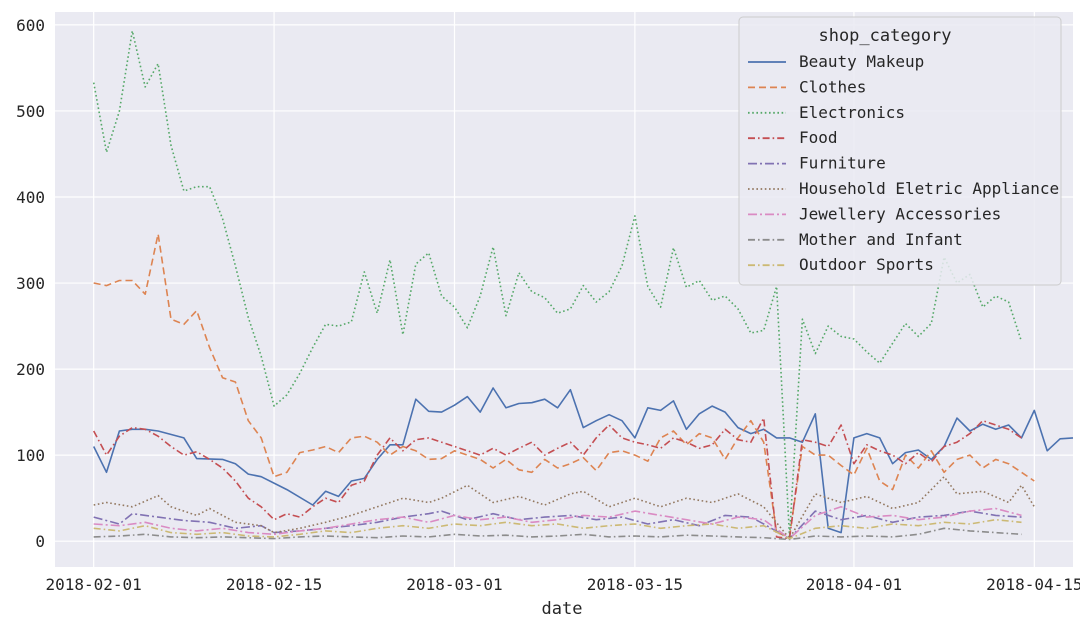 The image size is (1080, 635). What do you see at coordinates (881, 239) in the screenshot?
I see `legend-label-7: Mother and Infant` at bounding box center [881, 239].